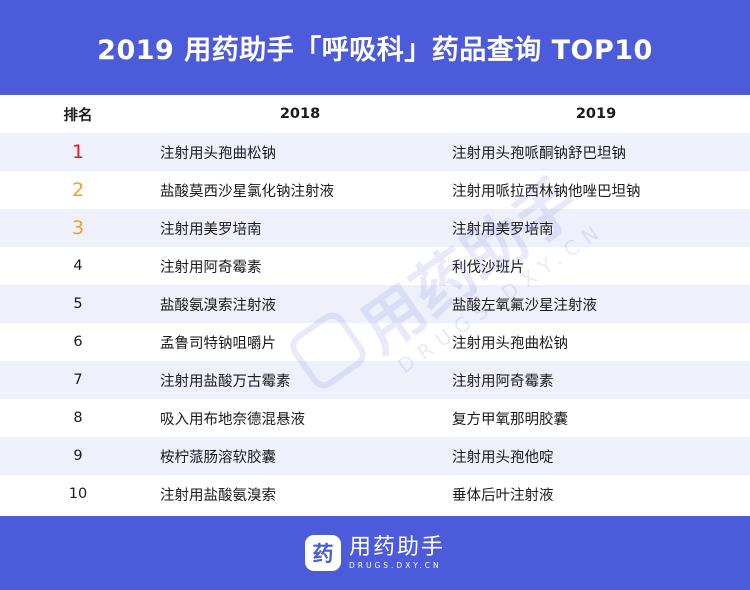 The height and width of the screenshot is (590, 750). I want to click on drug-2019-cell: 注射用阿奇霉素, so click(503, 381).